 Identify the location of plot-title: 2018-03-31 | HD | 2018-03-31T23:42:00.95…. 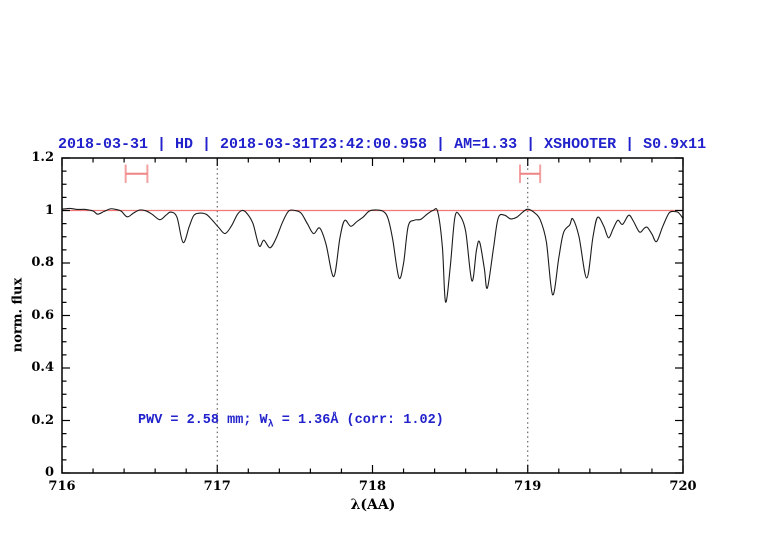
(382, 144).